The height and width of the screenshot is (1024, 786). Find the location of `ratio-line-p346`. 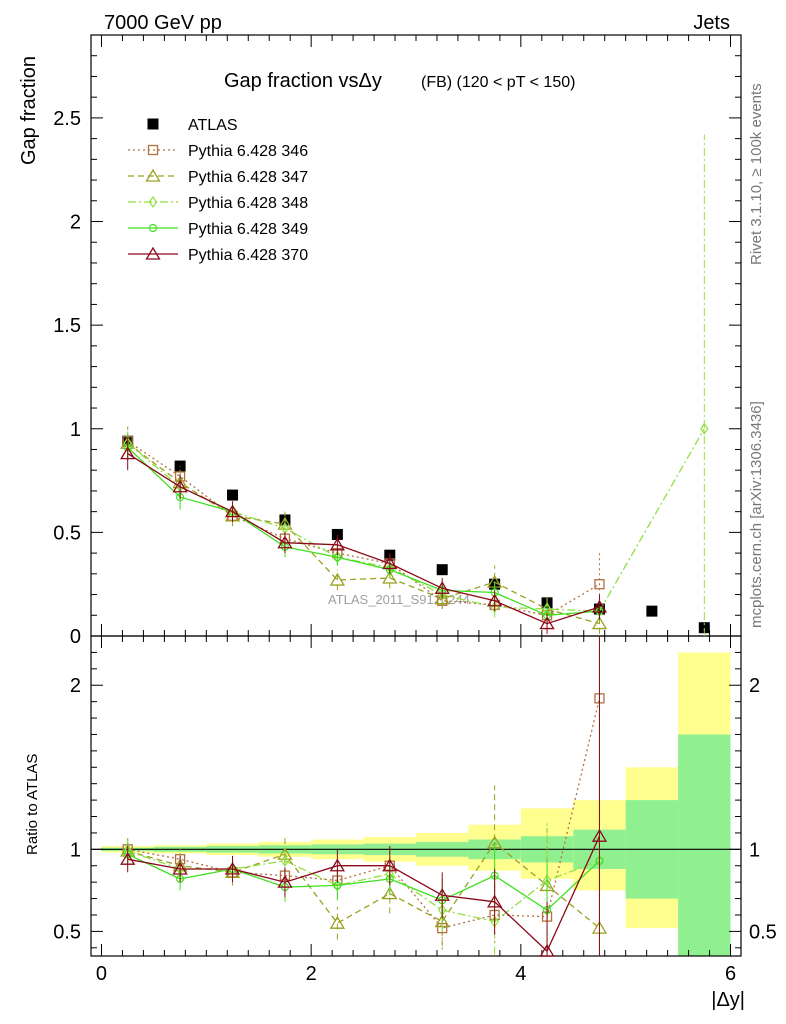

ratio-line-p346 is located at coordinates (364, 813).